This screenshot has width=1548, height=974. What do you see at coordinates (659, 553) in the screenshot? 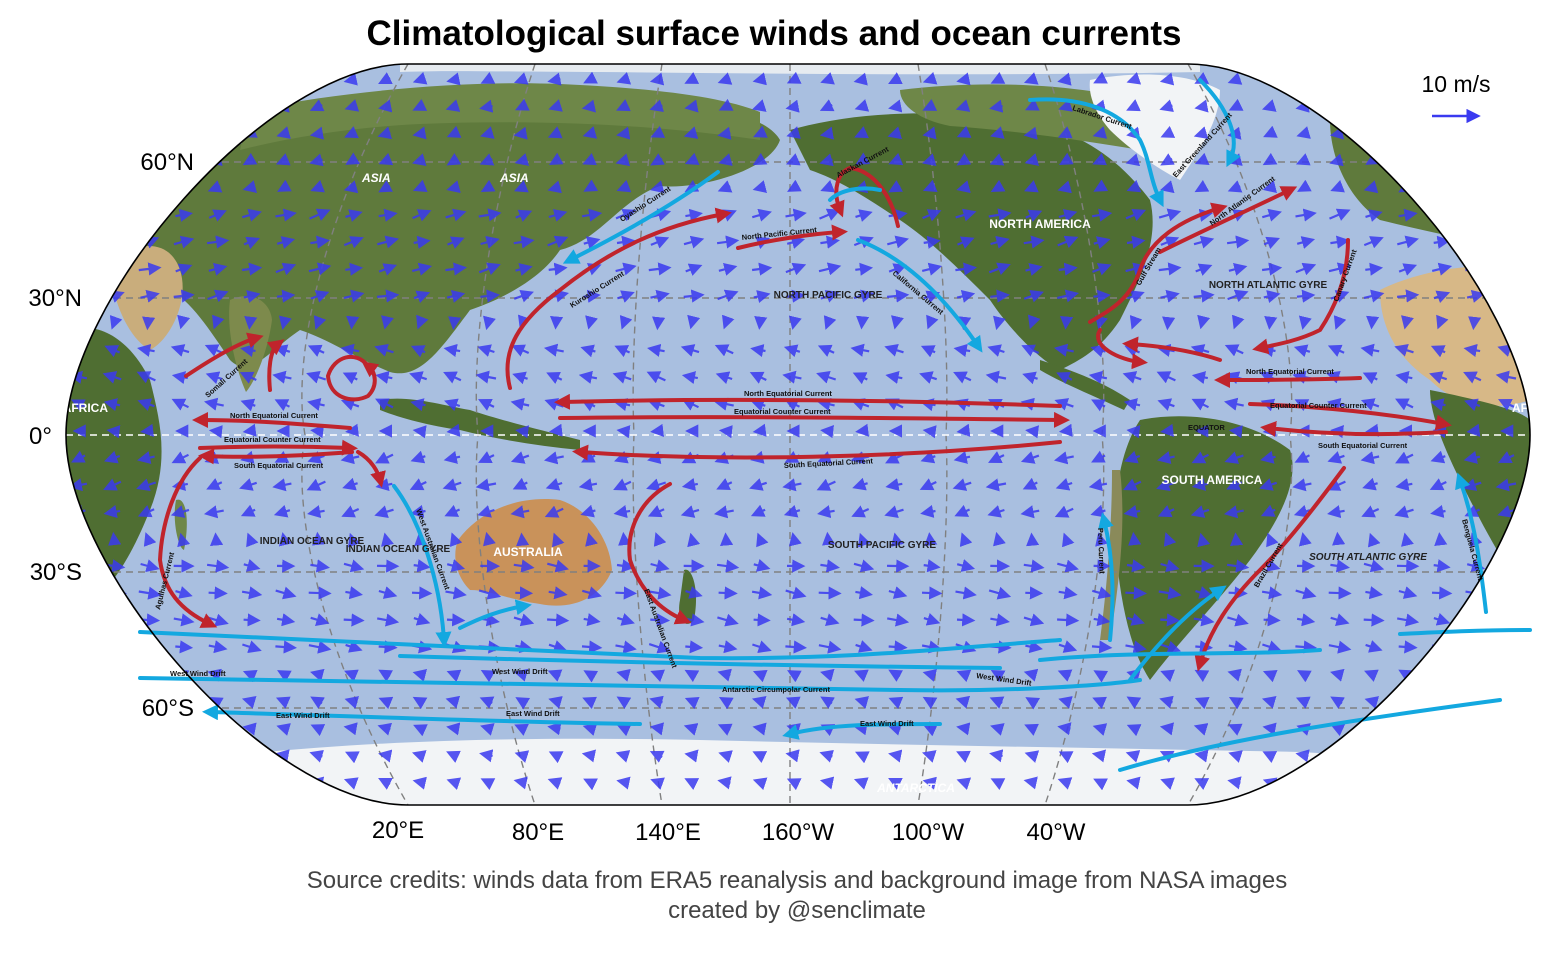
I see `current-east-australian` at bounding box center [659, 553].